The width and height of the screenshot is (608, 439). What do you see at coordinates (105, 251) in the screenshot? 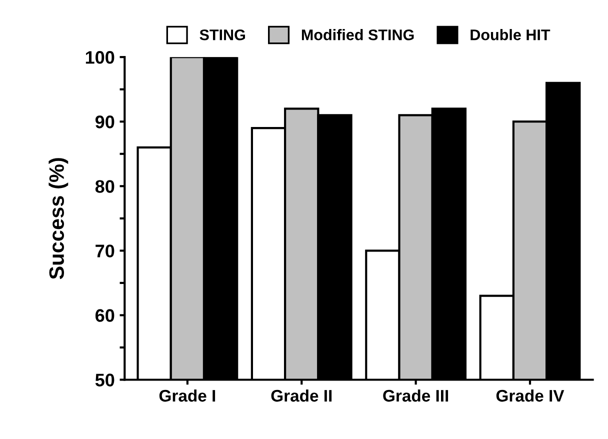
I see `y-tick-label: 70` at bounding box center [105, 251].